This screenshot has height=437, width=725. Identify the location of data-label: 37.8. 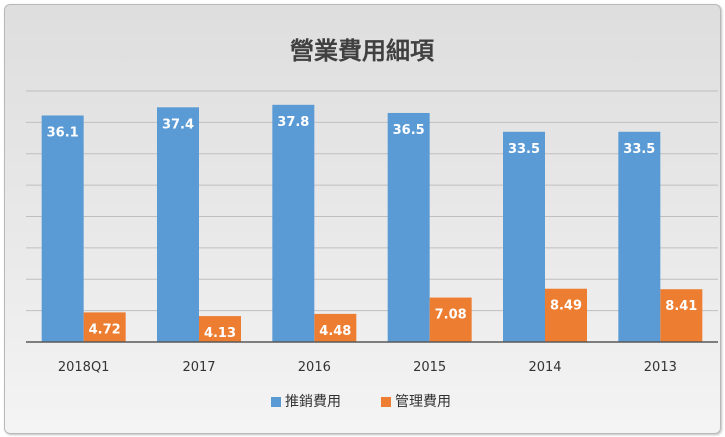
(293, 122).